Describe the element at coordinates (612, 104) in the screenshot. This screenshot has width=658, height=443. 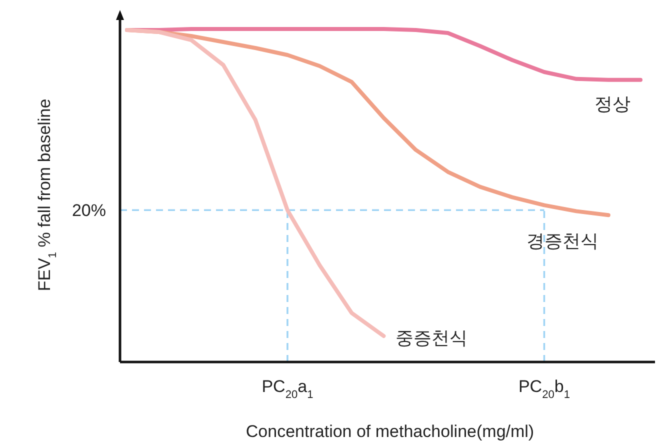
I see `series-label: 정상` at that location.